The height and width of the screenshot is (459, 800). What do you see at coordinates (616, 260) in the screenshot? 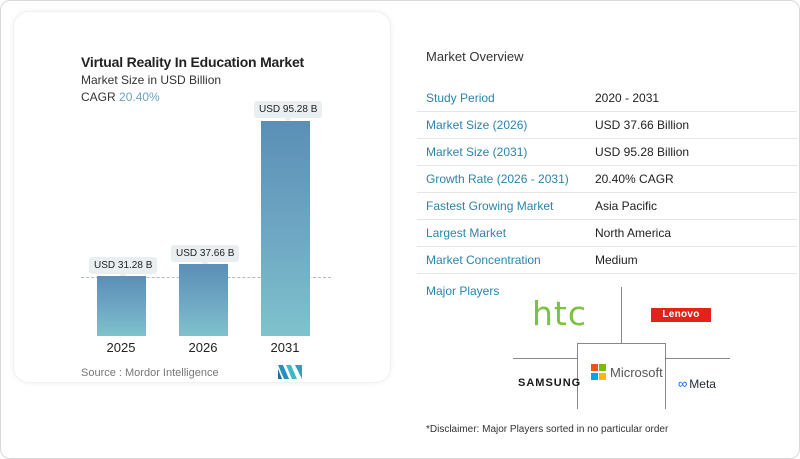
I see `overview-value: Medium` at bounding box center [616, 260].